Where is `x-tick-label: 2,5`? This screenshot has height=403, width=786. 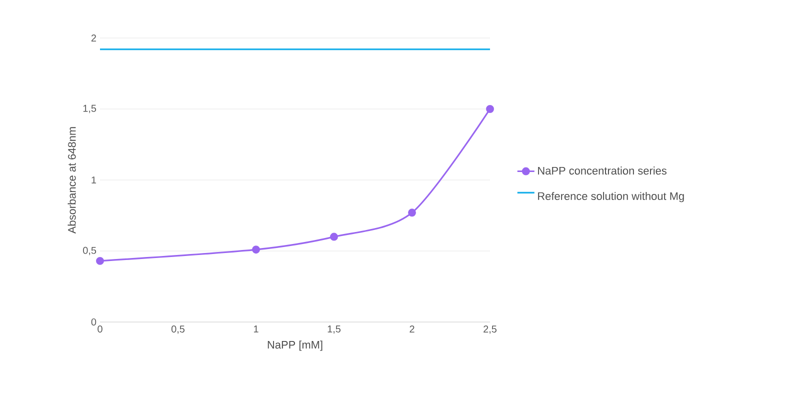 x-tick-label: 2,5 is located at coordinates (490, 330).